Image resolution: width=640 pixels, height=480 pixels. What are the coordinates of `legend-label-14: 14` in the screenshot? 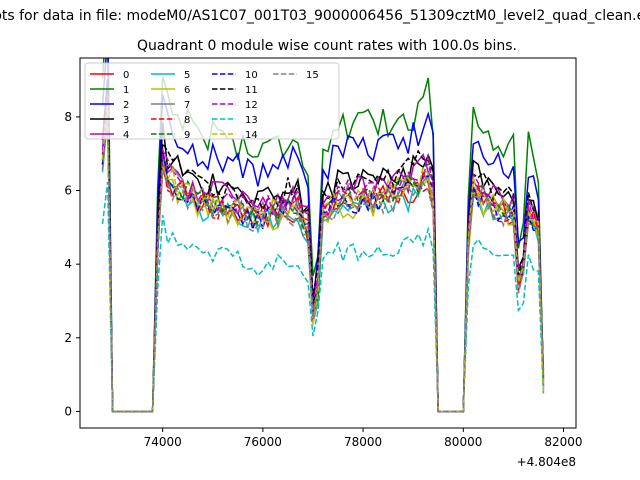 It's located at (251, 135).